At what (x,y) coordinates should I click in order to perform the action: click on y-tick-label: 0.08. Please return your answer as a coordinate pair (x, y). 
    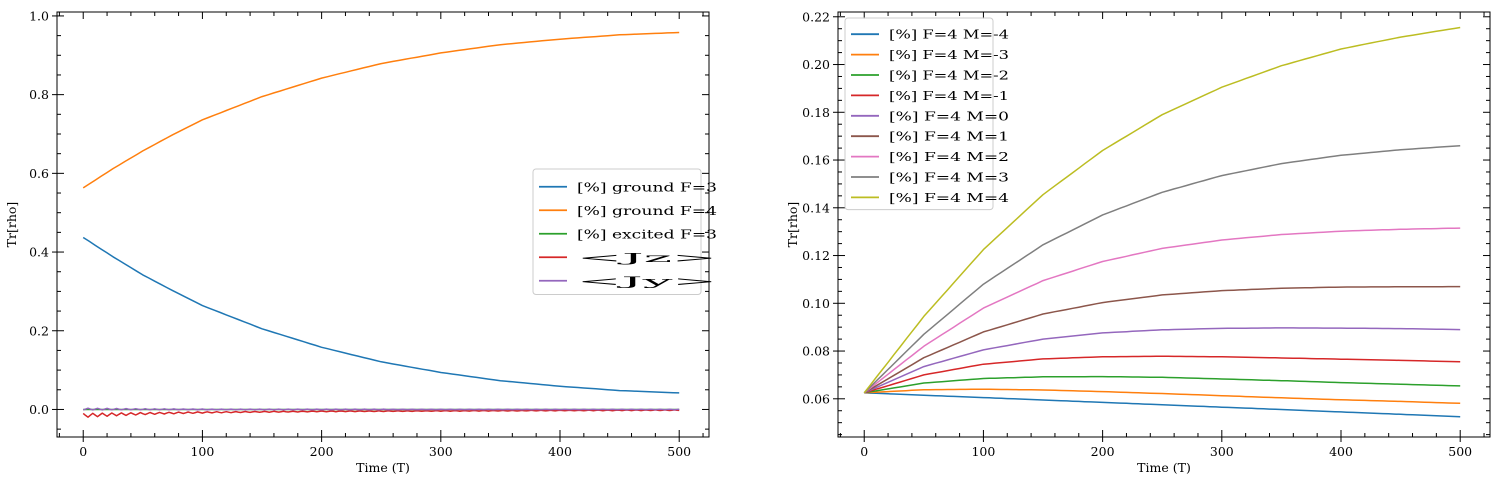
    Looking at the image, I should click on (816, 351).